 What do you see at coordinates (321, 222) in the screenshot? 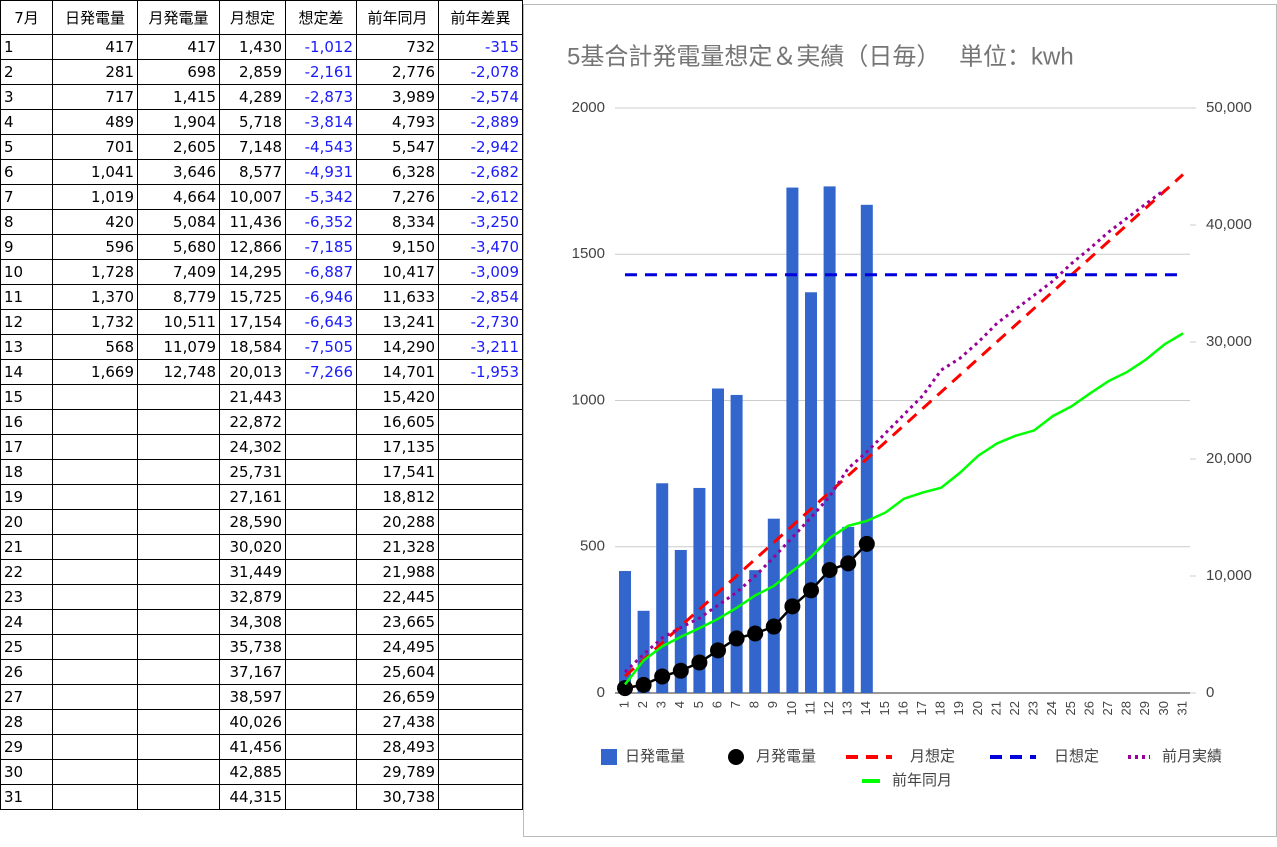
I see `cell: -6,352` at bounding box center [321, 222].